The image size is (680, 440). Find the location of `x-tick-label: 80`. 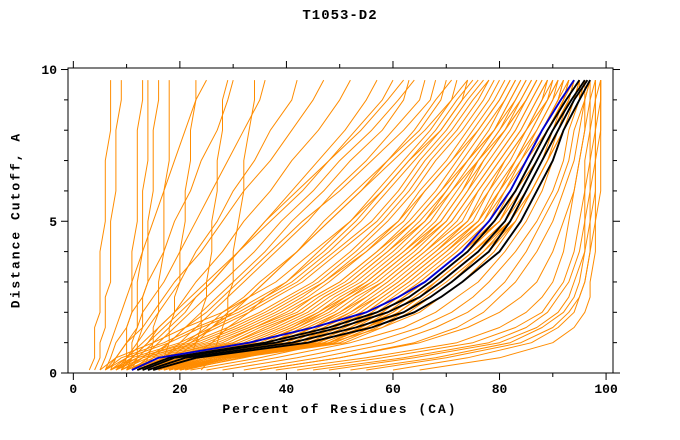

x-tick-label: 80 is located at coordinates (500, 389).